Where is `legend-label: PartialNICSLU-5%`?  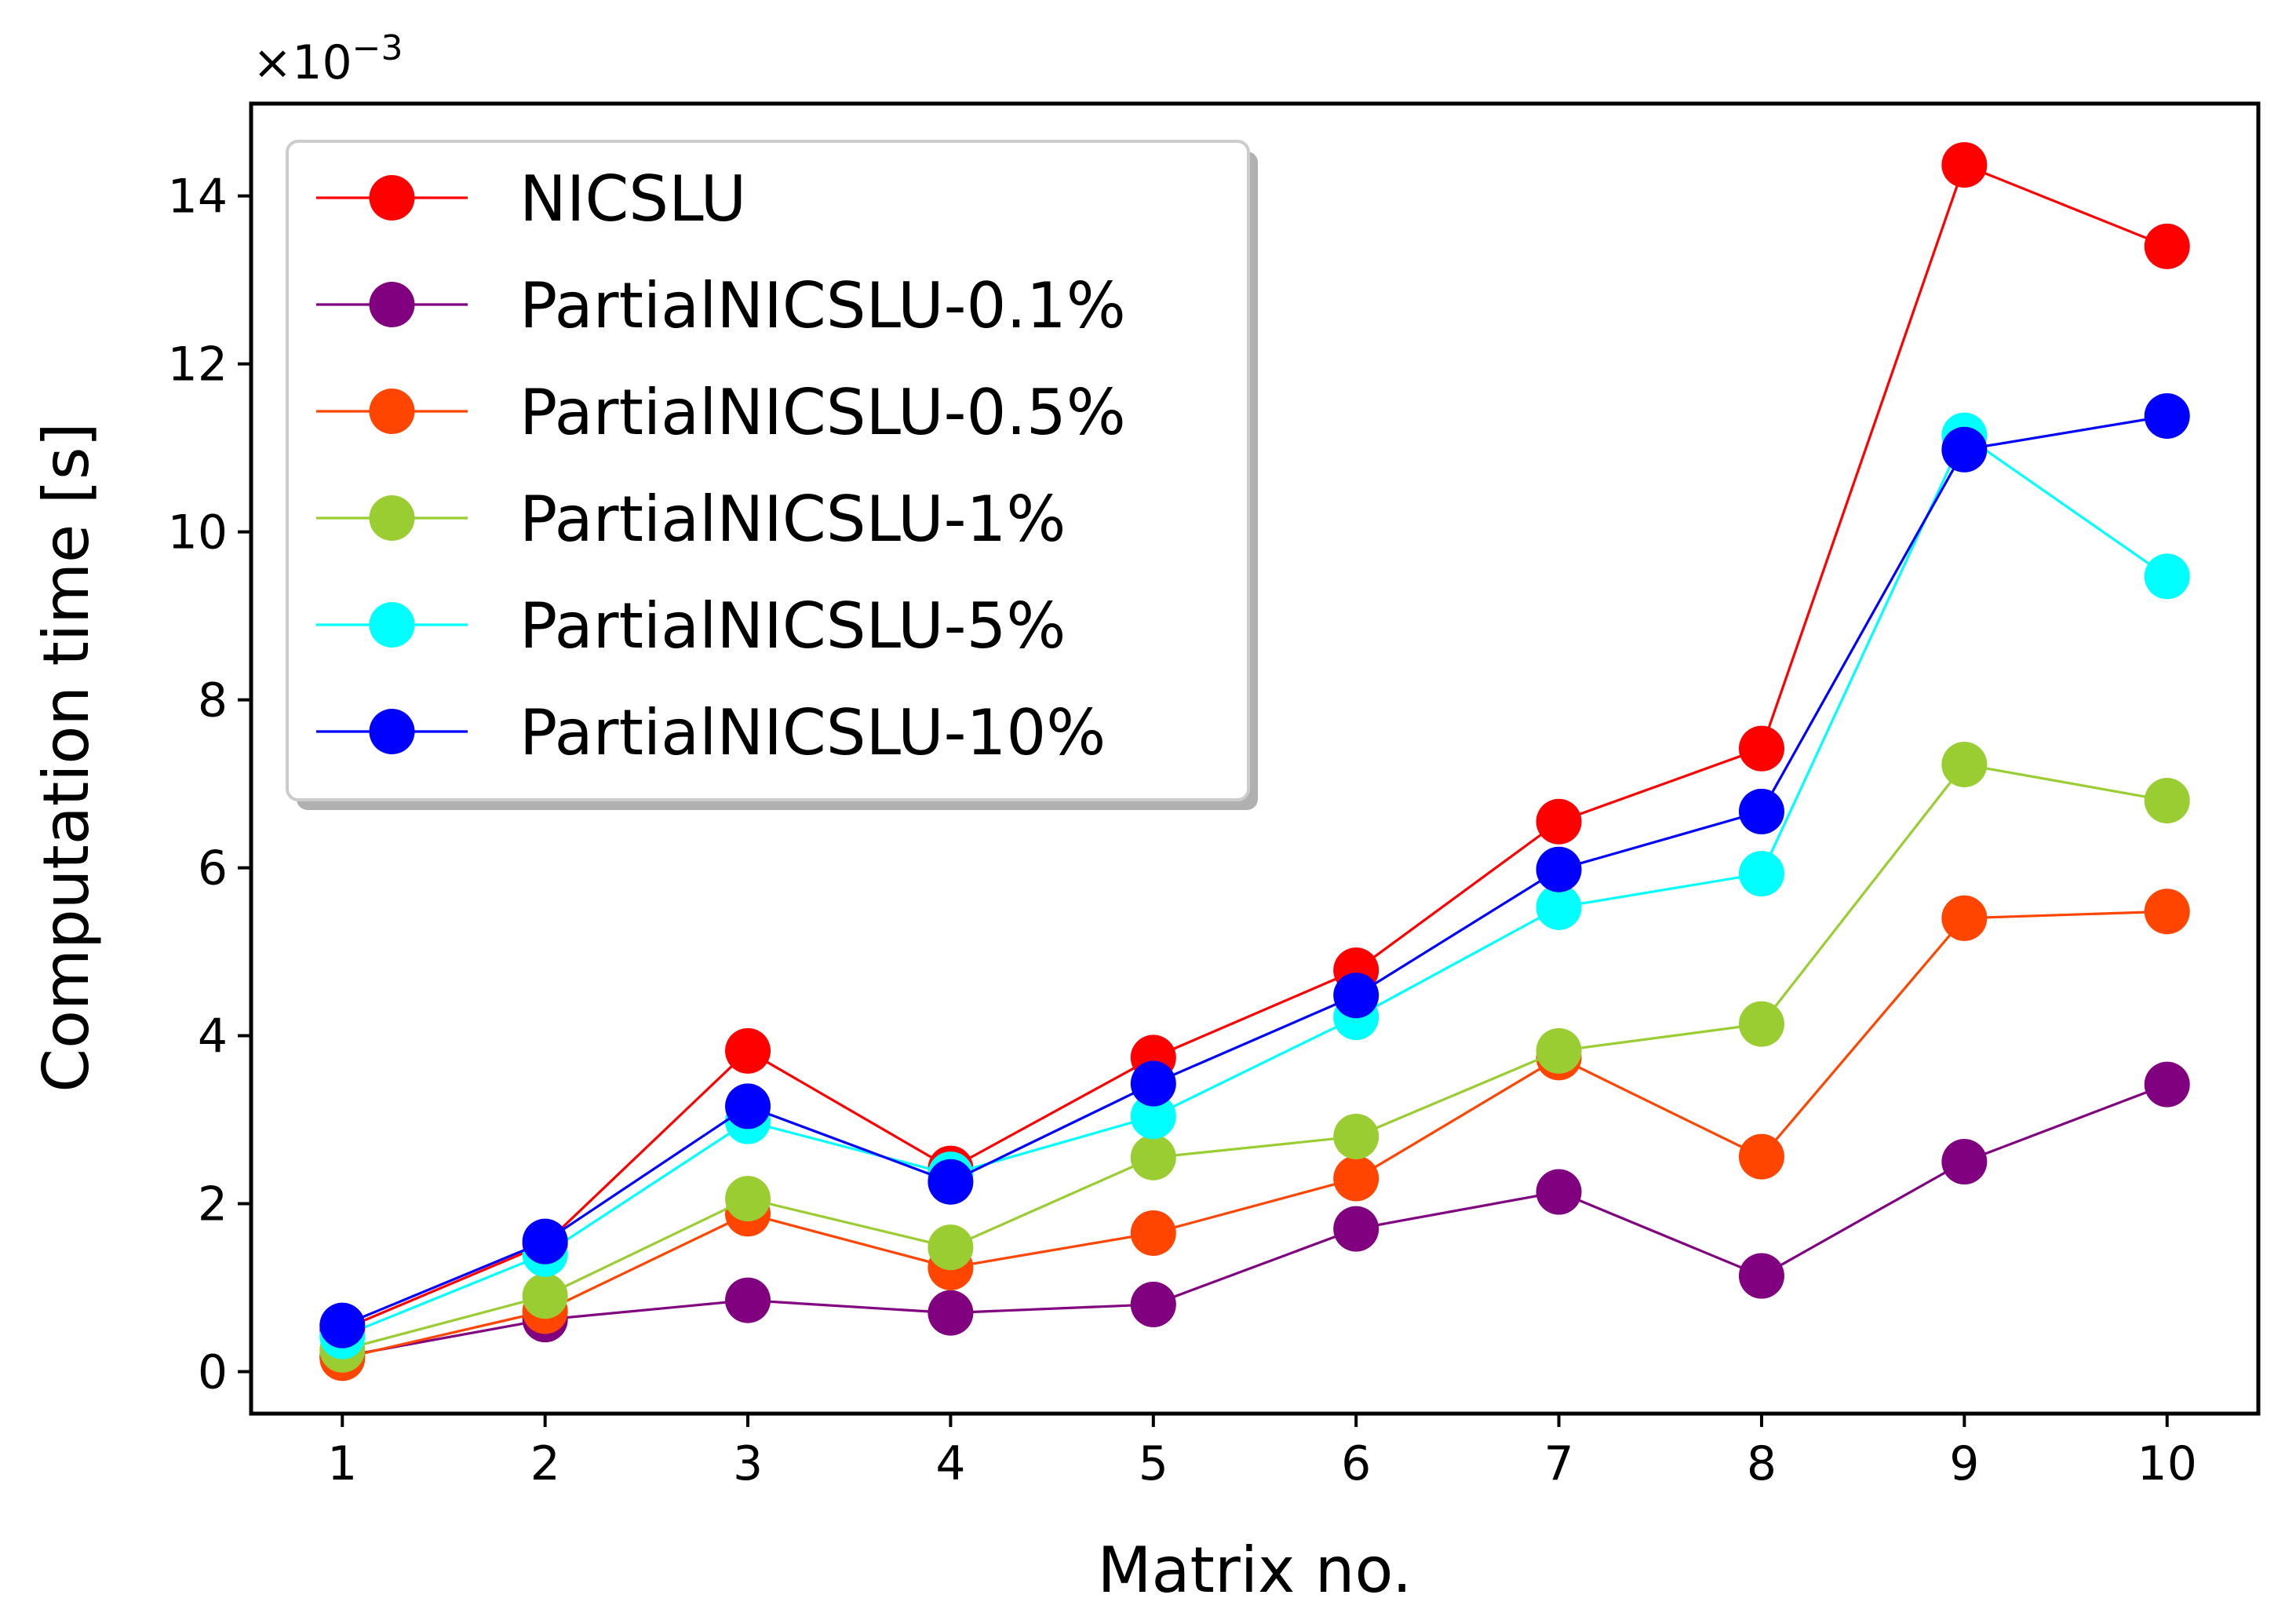
legend-label: PartialNICSLU-5% is located at coordinates (792, 625).